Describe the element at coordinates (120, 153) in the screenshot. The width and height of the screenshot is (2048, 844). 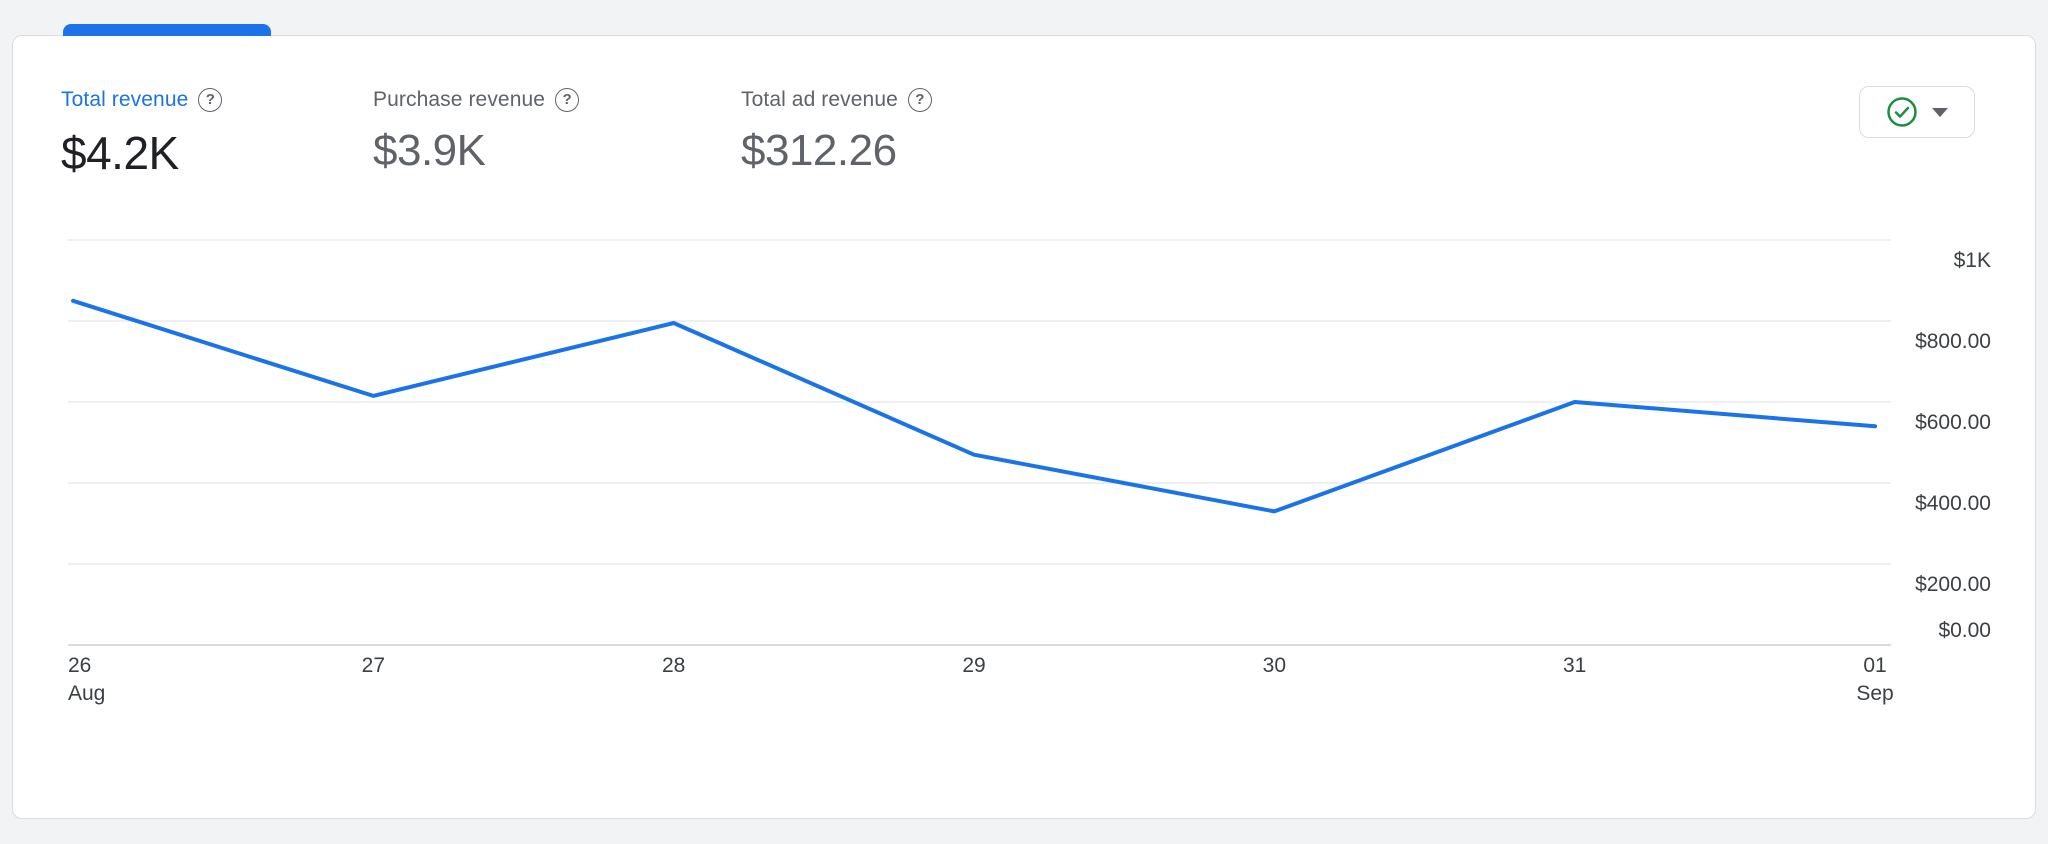
I see `metric-value: $4.2K` at that location.